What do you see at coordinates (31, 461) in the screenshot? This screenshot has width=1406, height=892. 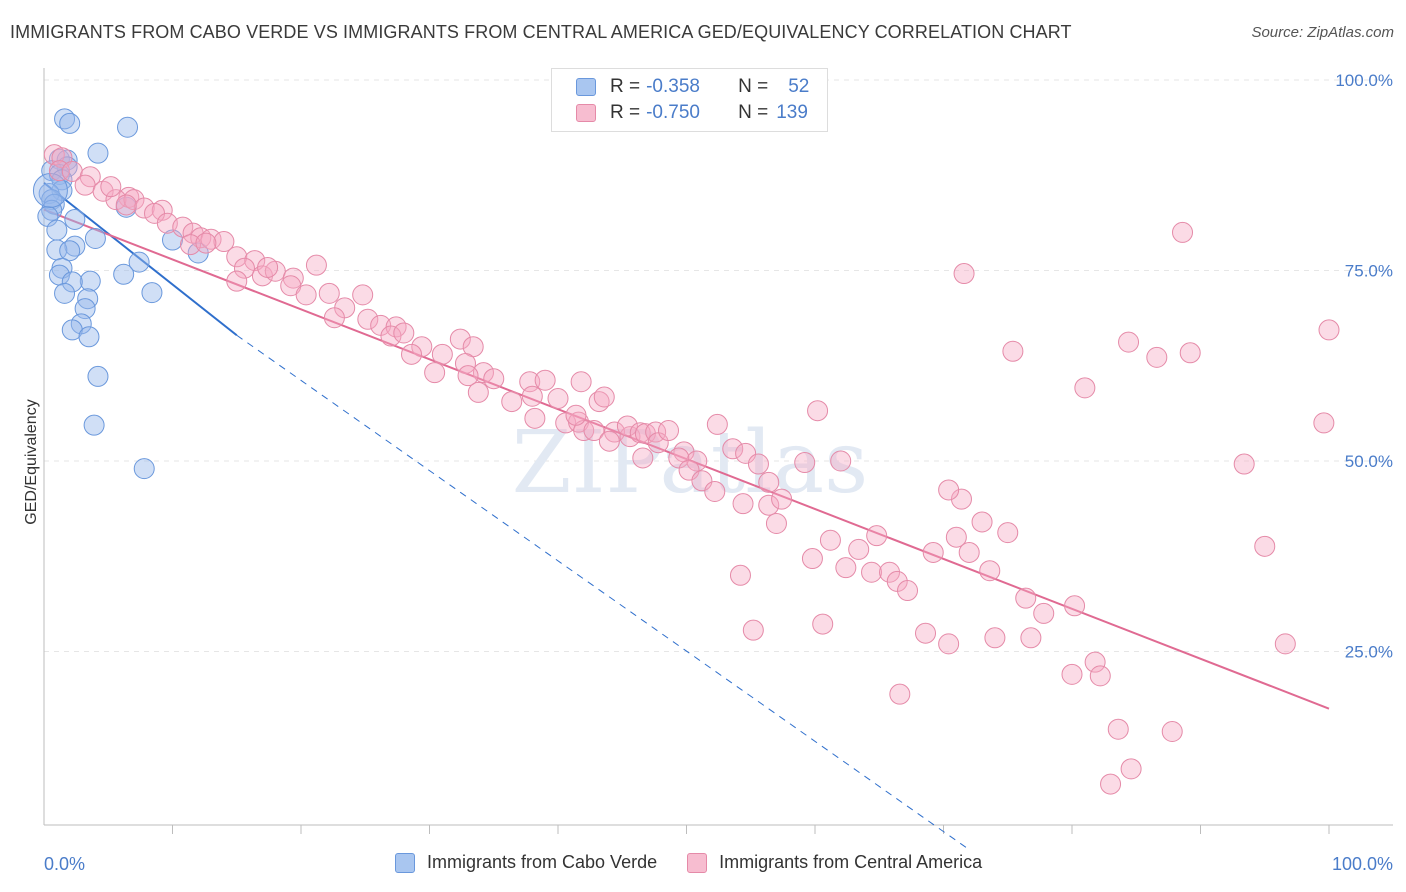 I see `y-axis-title: GED/Equivalency` at bounding box center [31, 461].